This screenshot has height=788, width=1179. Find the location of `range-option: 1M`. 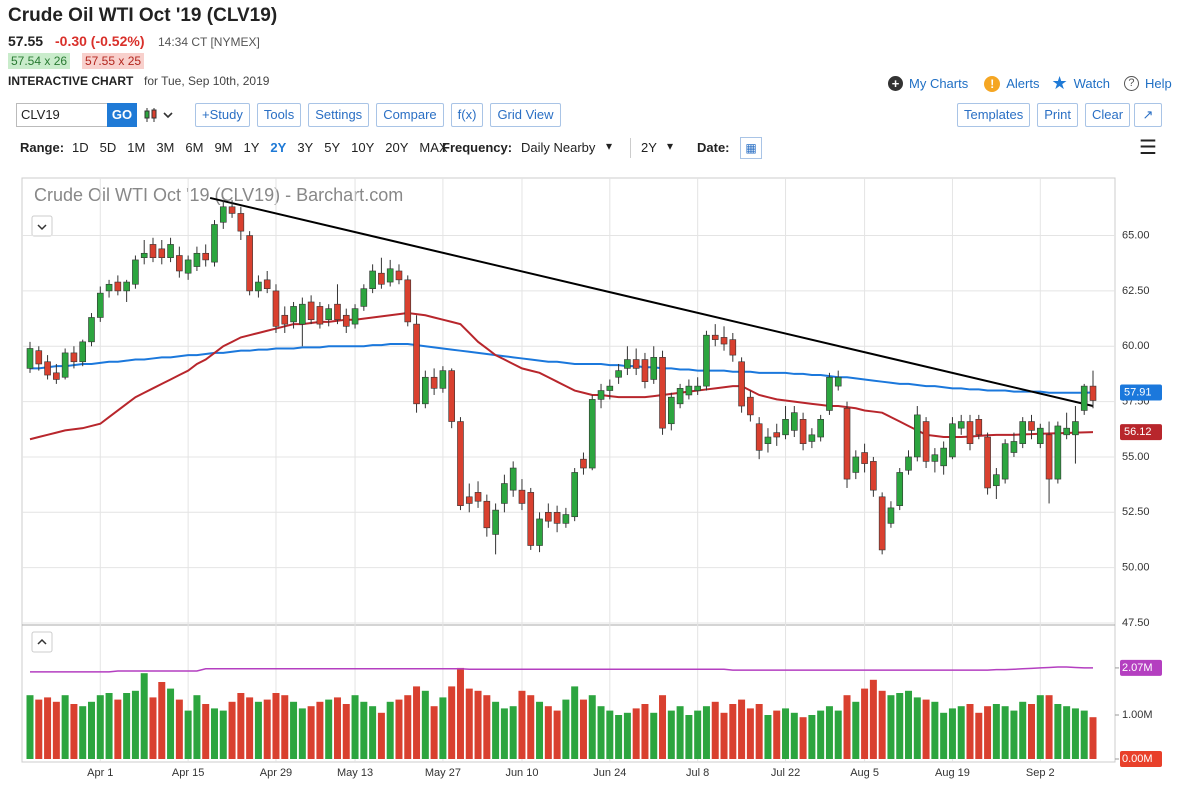

range-option: 1M is located at coordinates (136, 147).